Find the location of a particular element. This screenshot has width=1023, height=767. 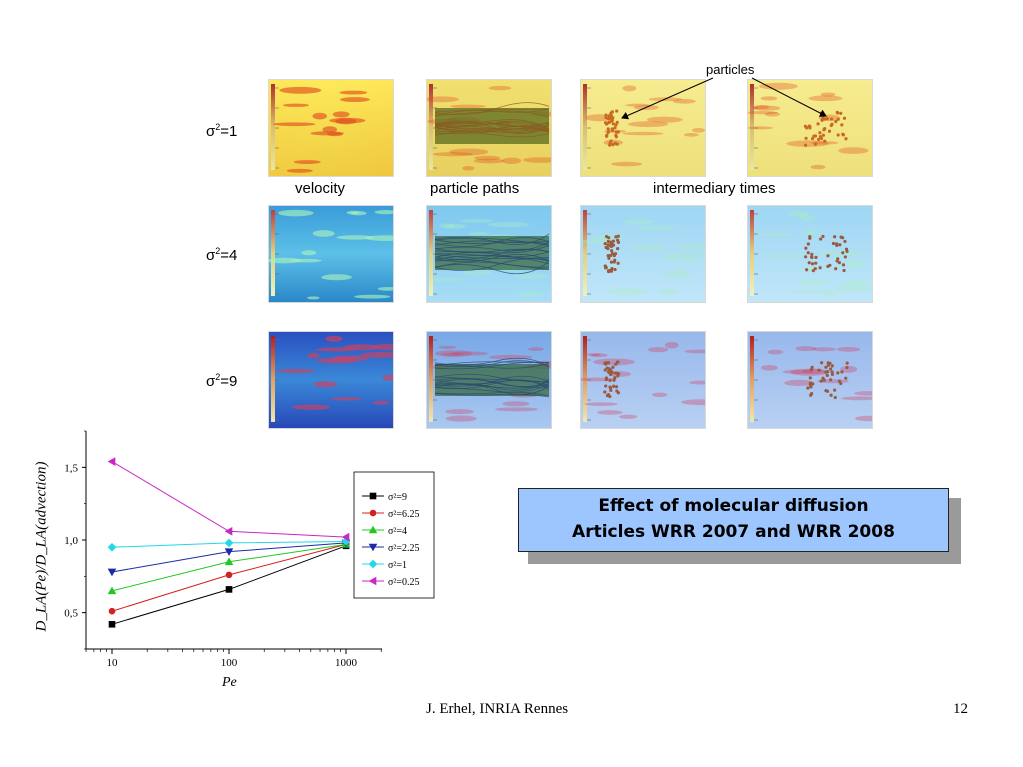

sigma-label-row2: σ2=4 is located at coordinates (221, 255).